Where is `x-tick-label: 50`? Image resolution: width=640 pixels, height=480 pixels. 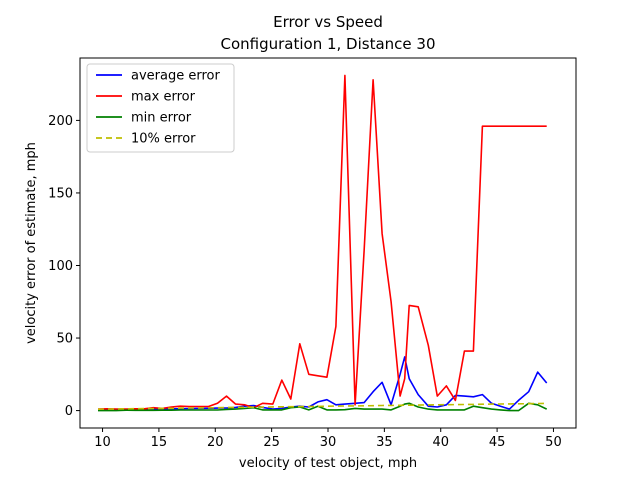
x-tick-label: 50 is located at coordinates (553, 442).